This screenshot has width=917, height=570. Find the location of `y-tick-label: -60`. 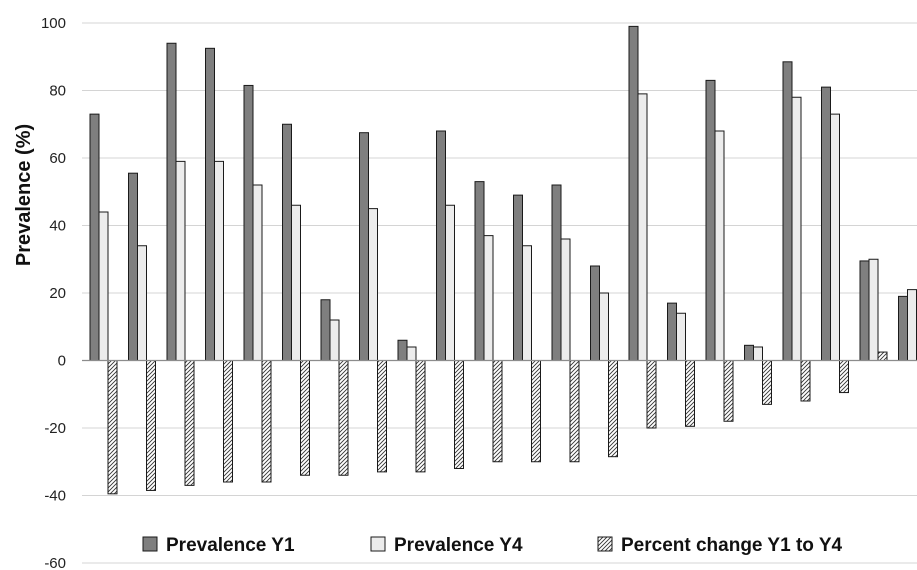

y-tick-label: -60 is located at coordinates (55, 562).